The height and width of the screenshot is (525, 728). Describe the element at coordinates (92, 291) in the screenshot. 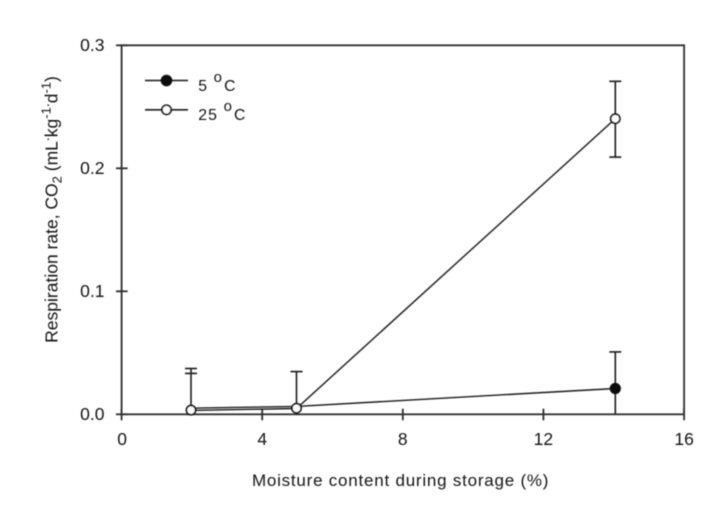

I see `svg-text: 0.1` at that location.